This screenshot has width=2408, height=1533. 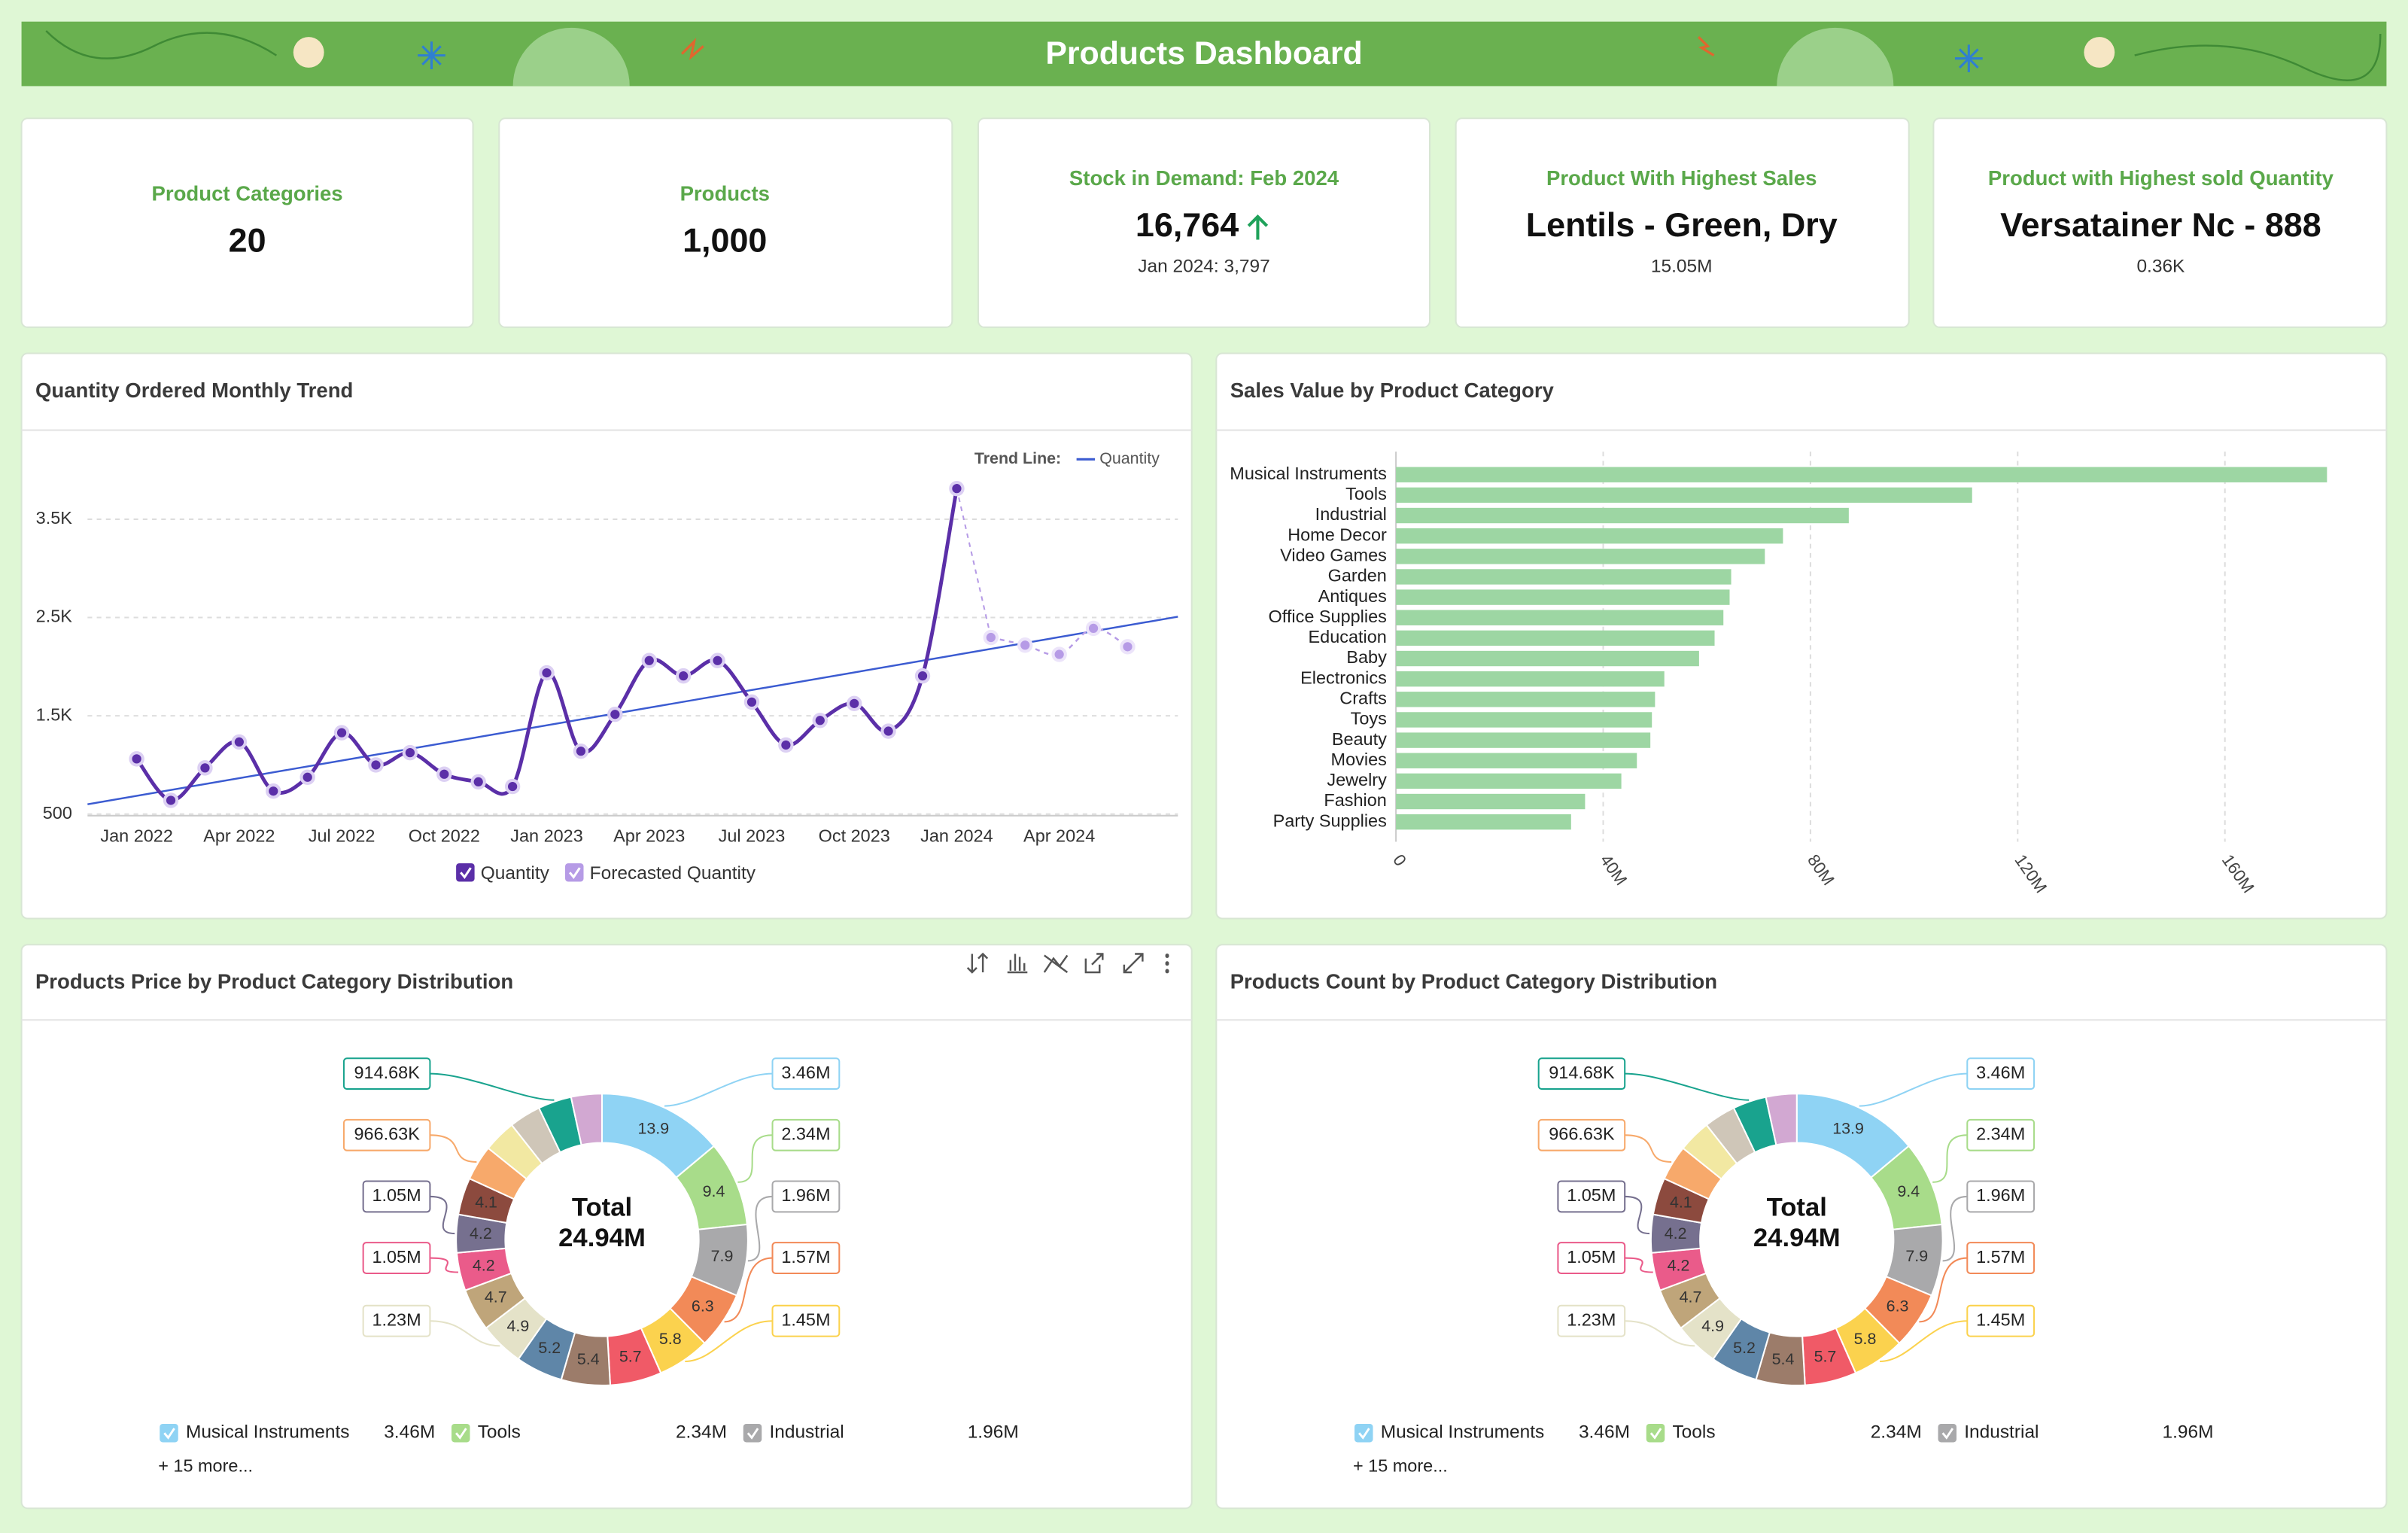 What do you see at coordinates (1017, 964) in the screenshot?
I see `chart-type-button` at bounding box center [1017, 964].